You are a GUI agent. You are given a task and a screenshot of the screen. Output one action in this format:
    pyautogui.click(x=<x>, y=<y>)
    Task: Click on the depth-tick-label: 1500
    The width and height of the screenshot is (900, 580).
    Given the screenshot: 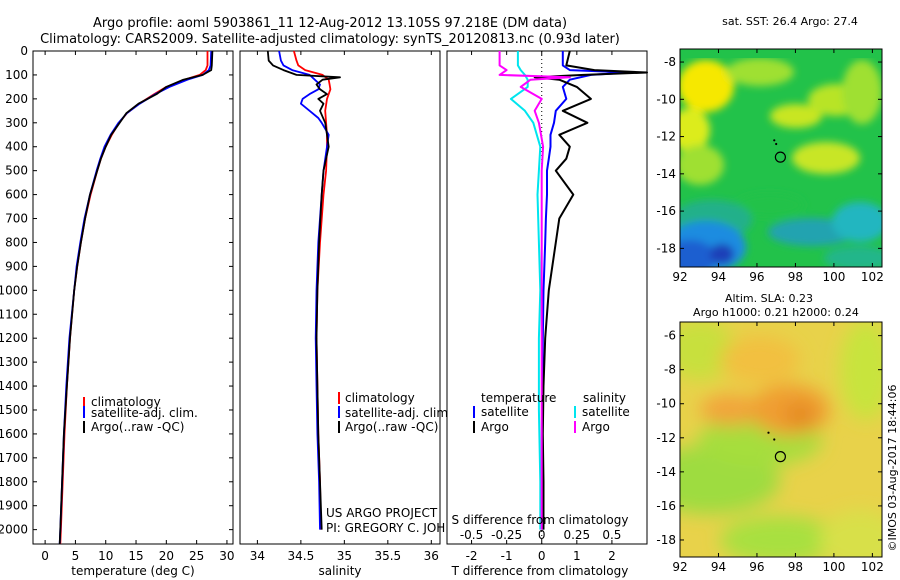 What is the action you would take?
    pyautogui.click(x=14, y=410)
    